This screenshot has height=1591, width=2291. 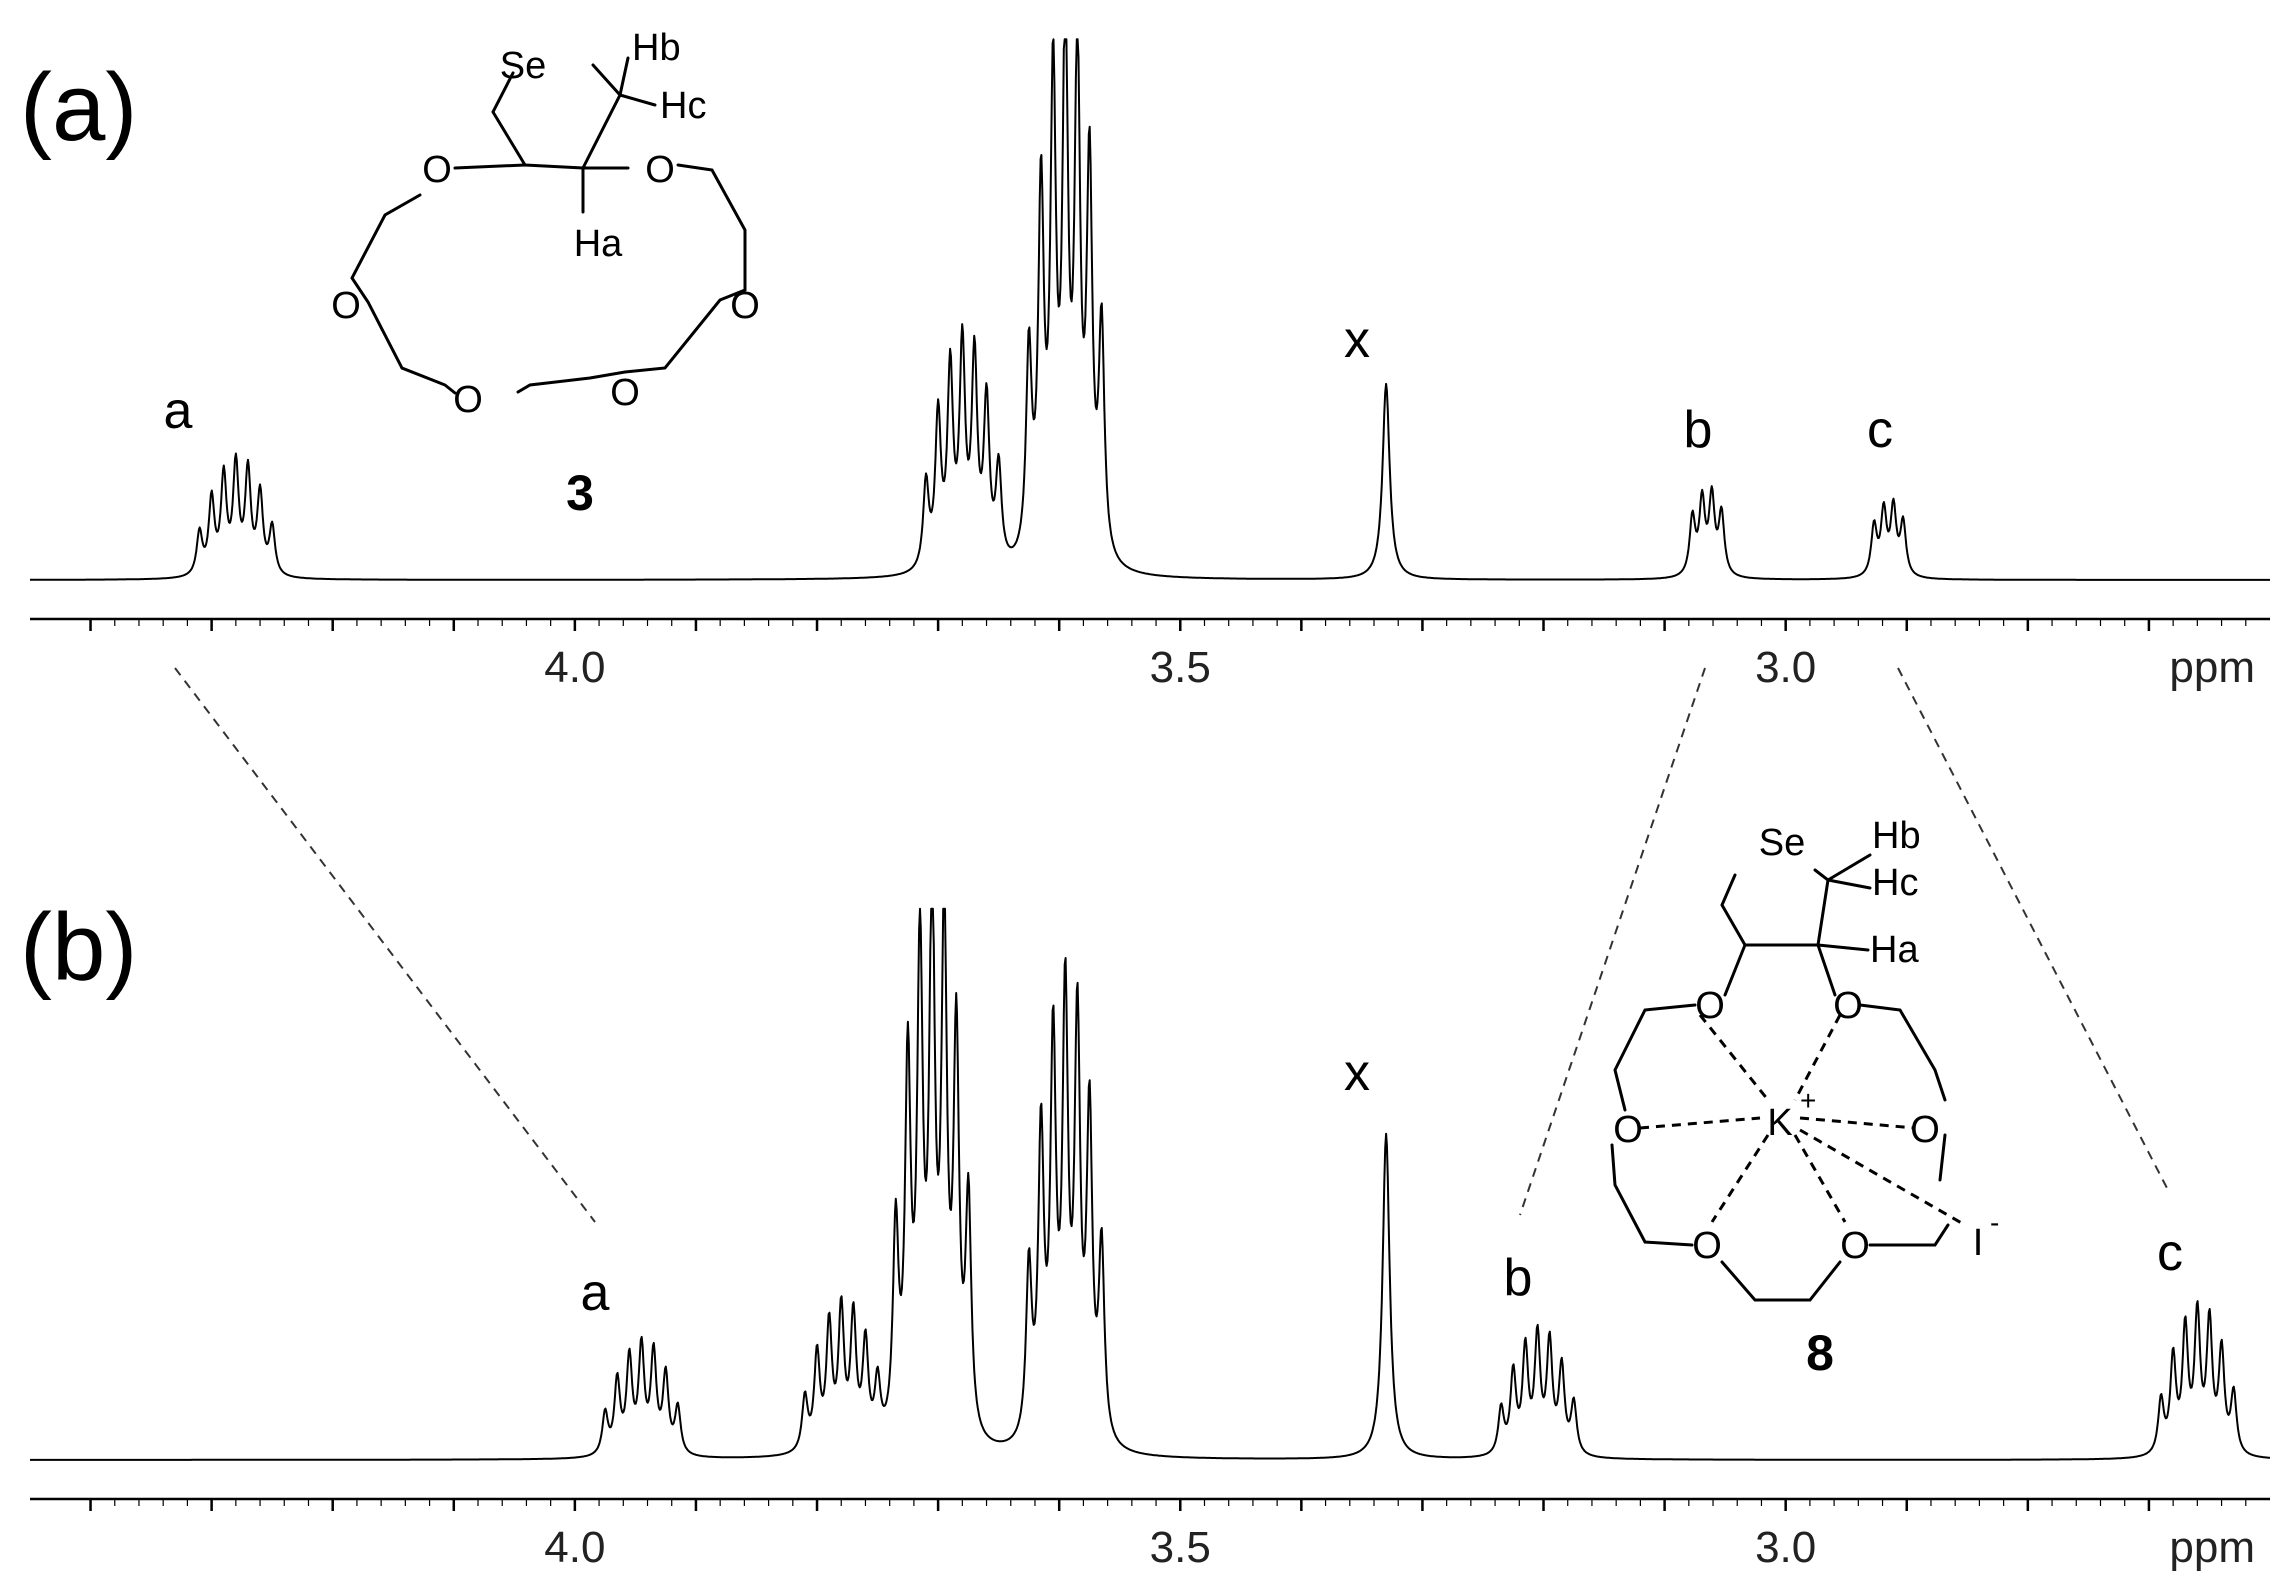 I want to click on tick-label-b-3-5: 3.5, so click(x=1180, y=1547).